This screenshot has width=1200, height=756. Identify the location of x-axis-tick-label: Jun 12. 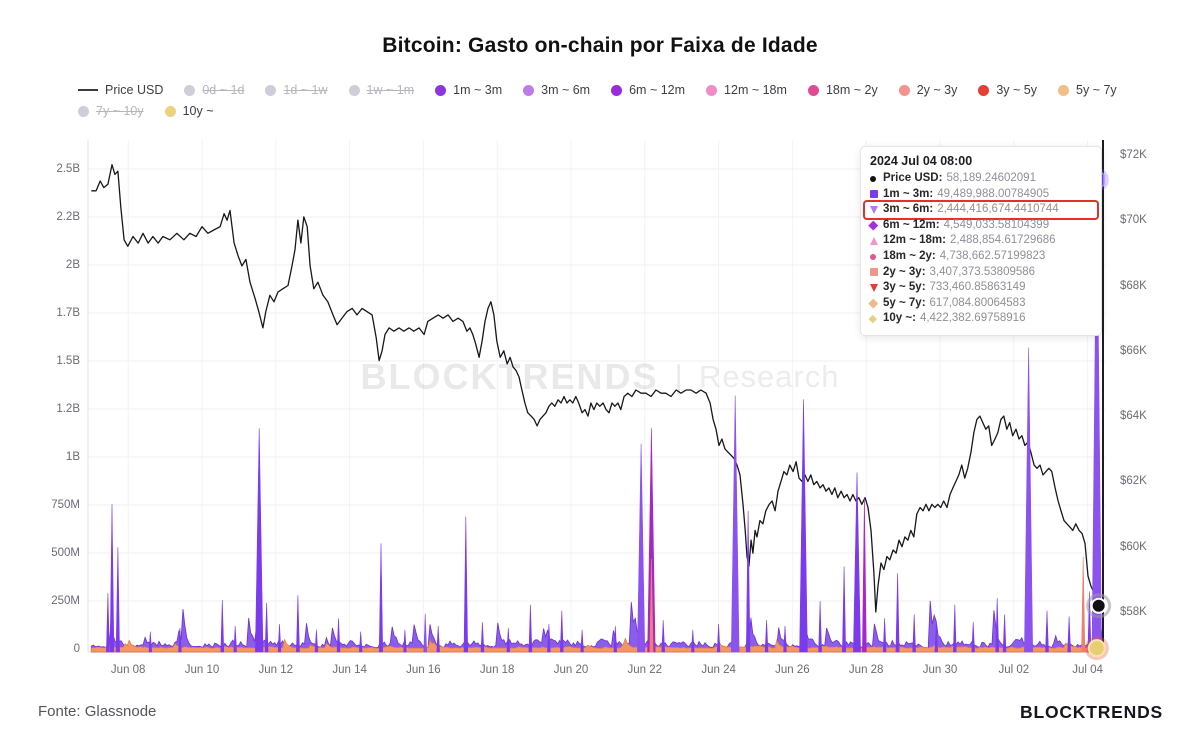
(276, 670).